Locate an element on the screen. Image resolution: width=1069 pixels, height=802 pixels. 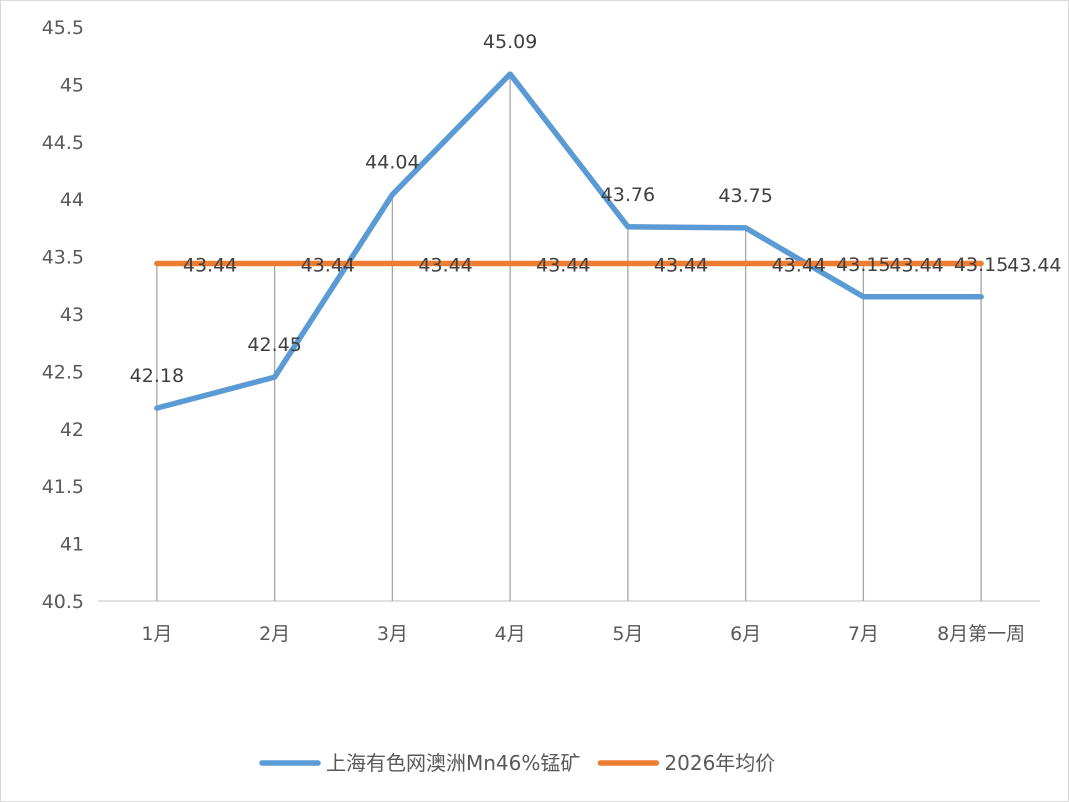
y-tick-label: 41 is located at coordinates (72, 545).